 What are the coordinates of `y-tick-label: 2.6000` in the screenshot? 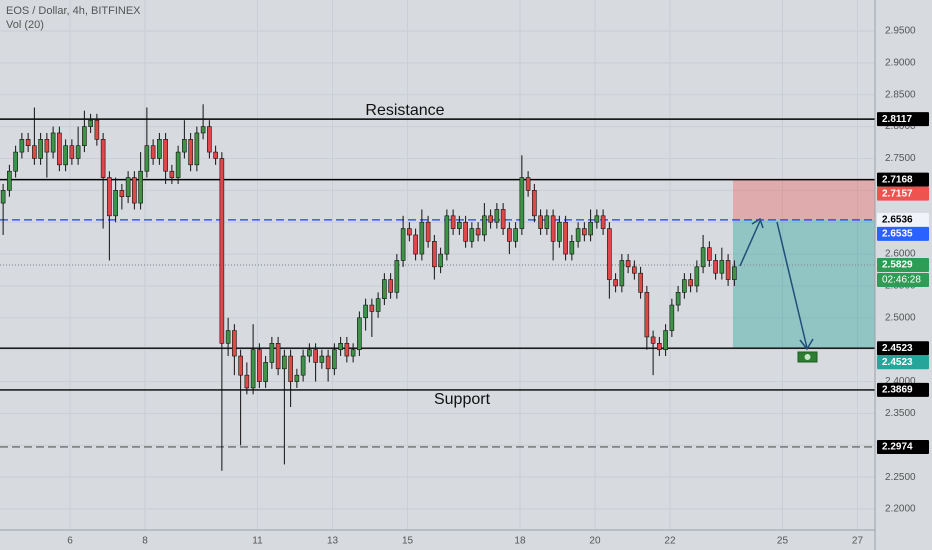 It's located at (900, 254).